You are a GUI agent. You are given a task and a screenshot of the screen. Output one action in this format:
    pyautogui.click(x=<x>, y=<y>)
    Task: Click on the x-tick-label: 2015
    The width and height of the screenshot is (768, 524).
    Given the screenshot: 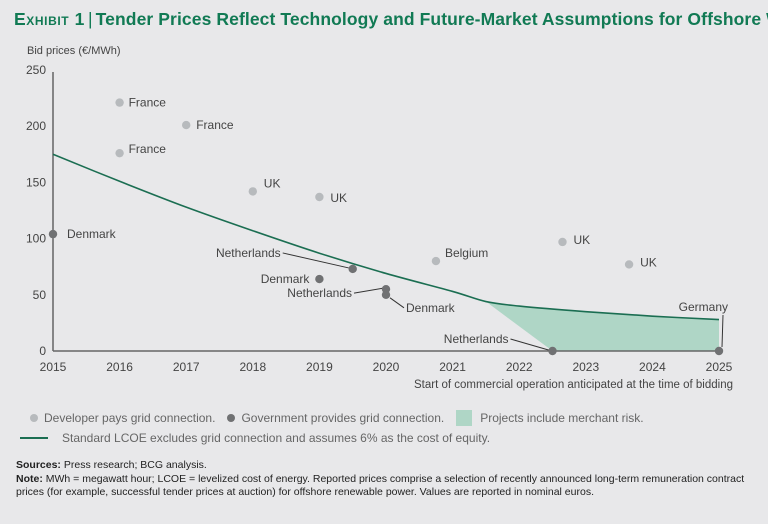 What is the action you would take?
    pyautogui.click(x=53, y=367)
    